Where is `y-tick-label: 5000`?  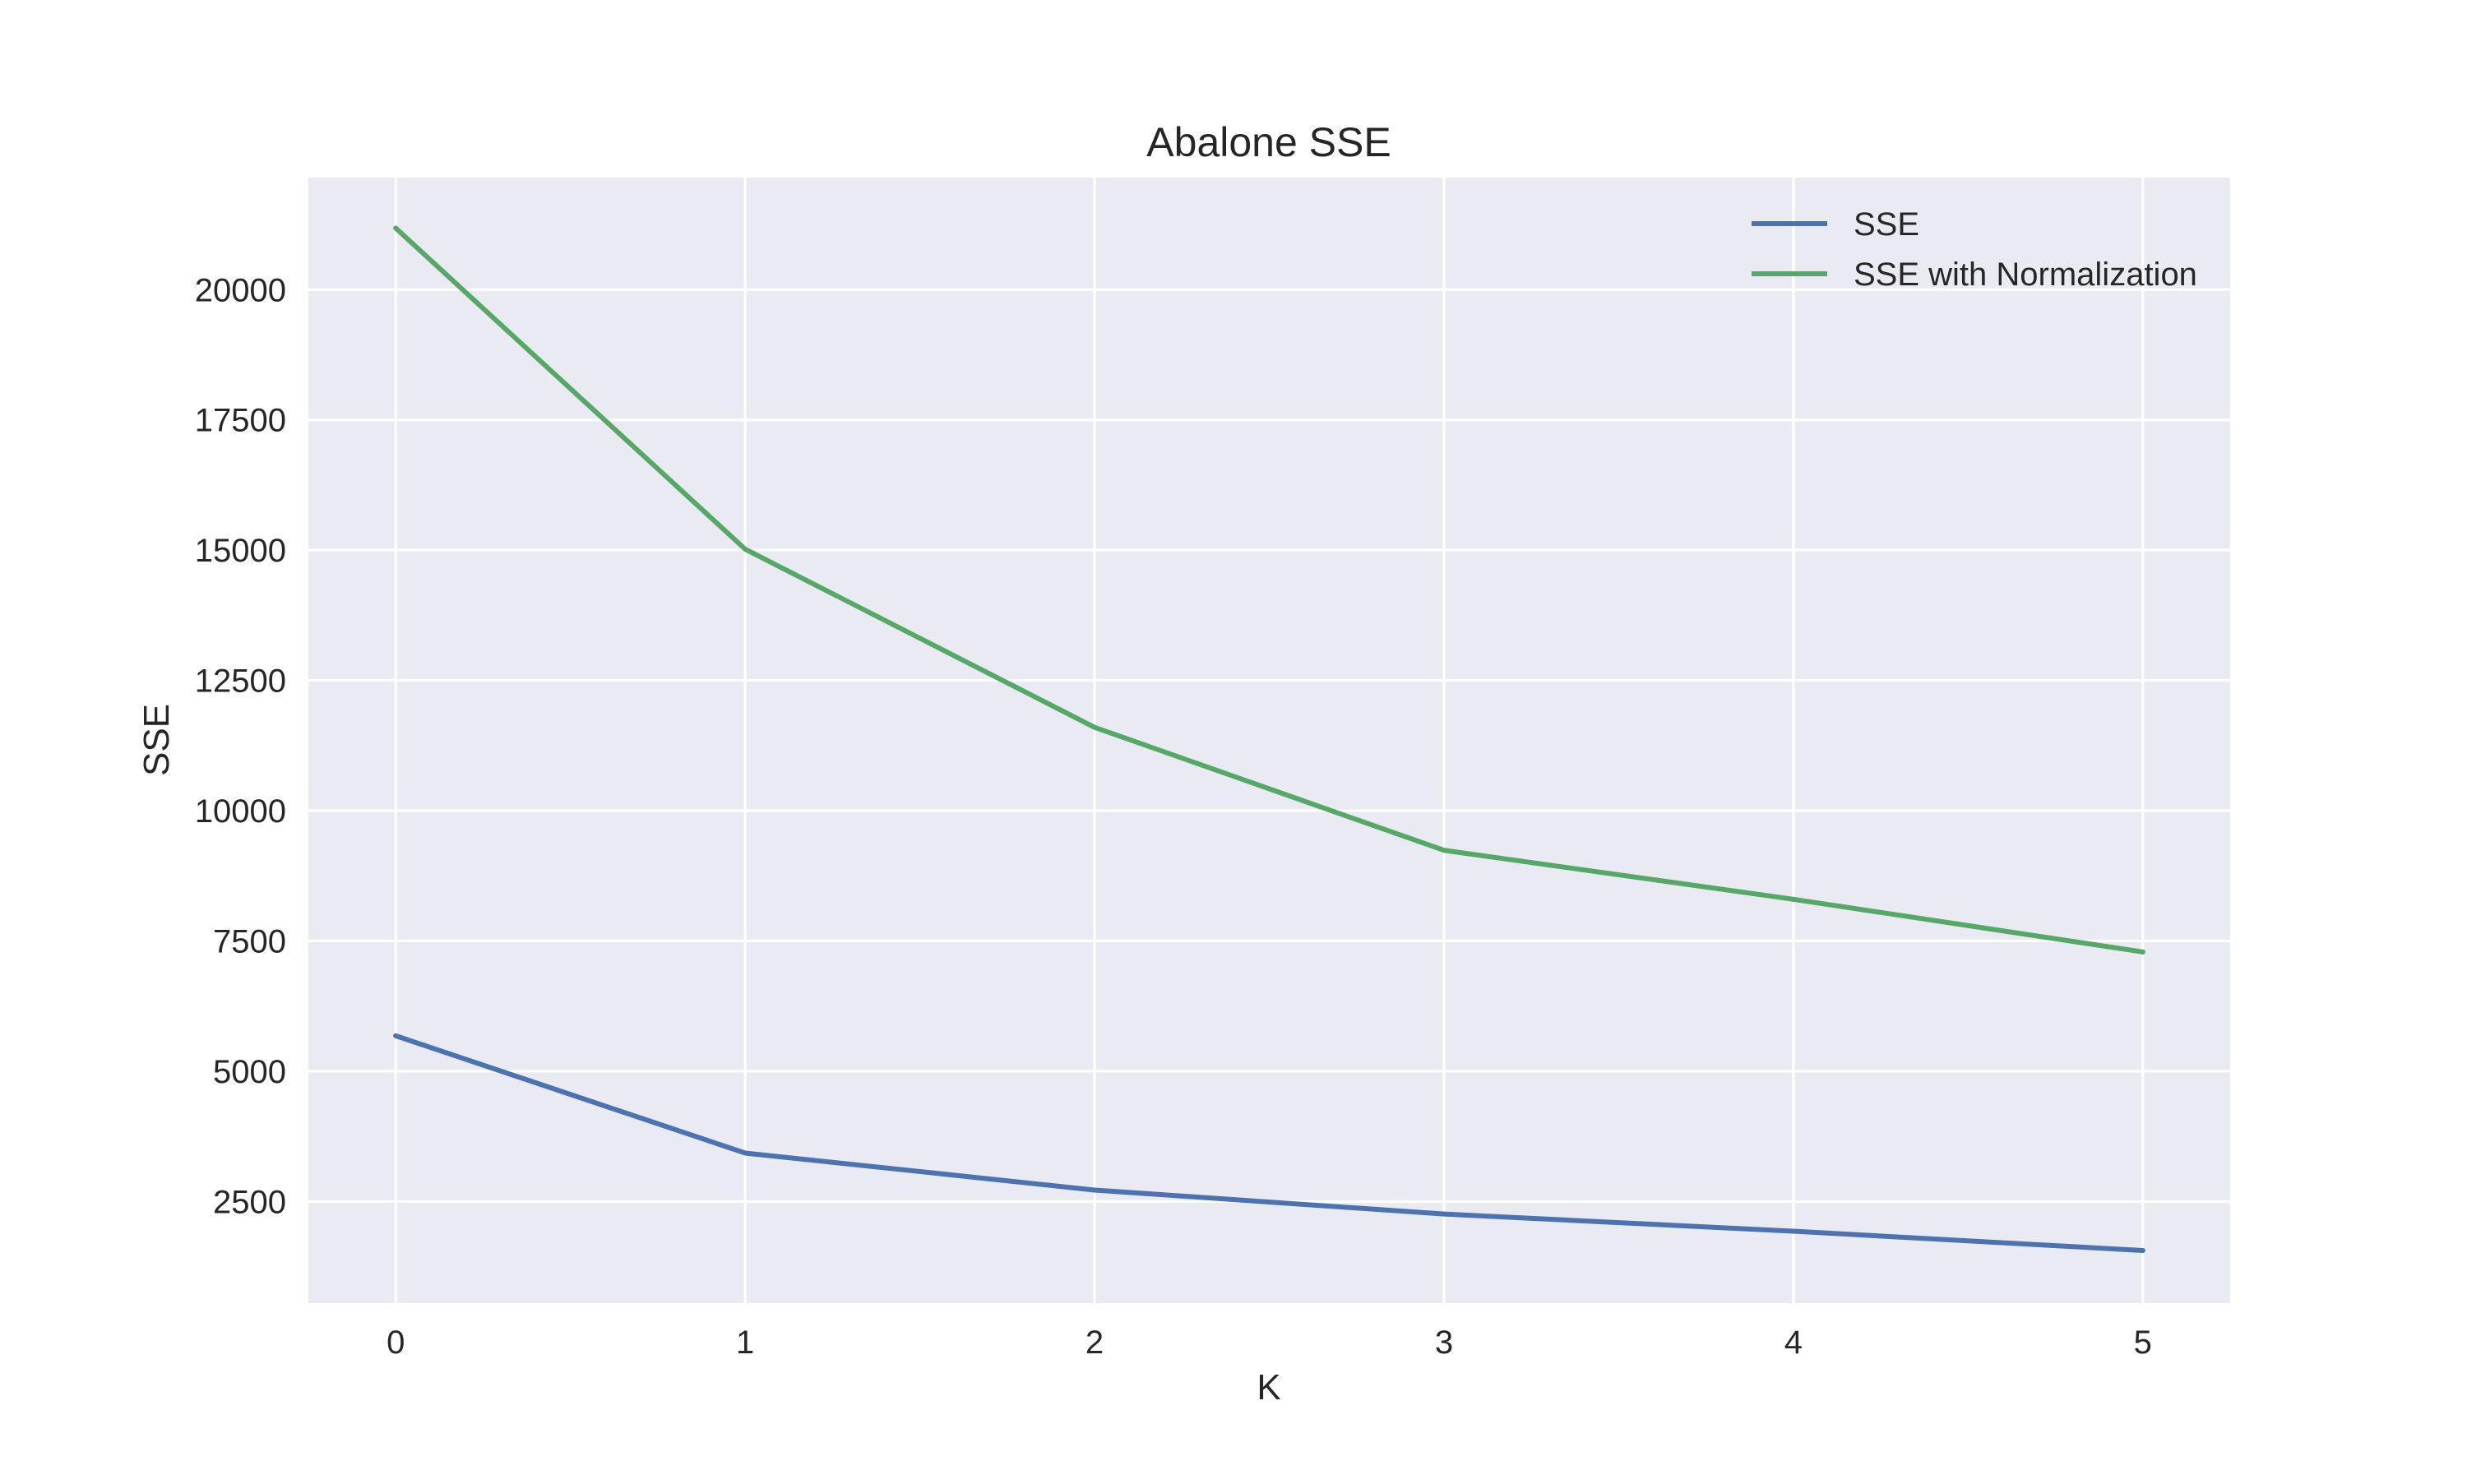
y-tick-label: 5000 is located at coordinates (250, 1072).